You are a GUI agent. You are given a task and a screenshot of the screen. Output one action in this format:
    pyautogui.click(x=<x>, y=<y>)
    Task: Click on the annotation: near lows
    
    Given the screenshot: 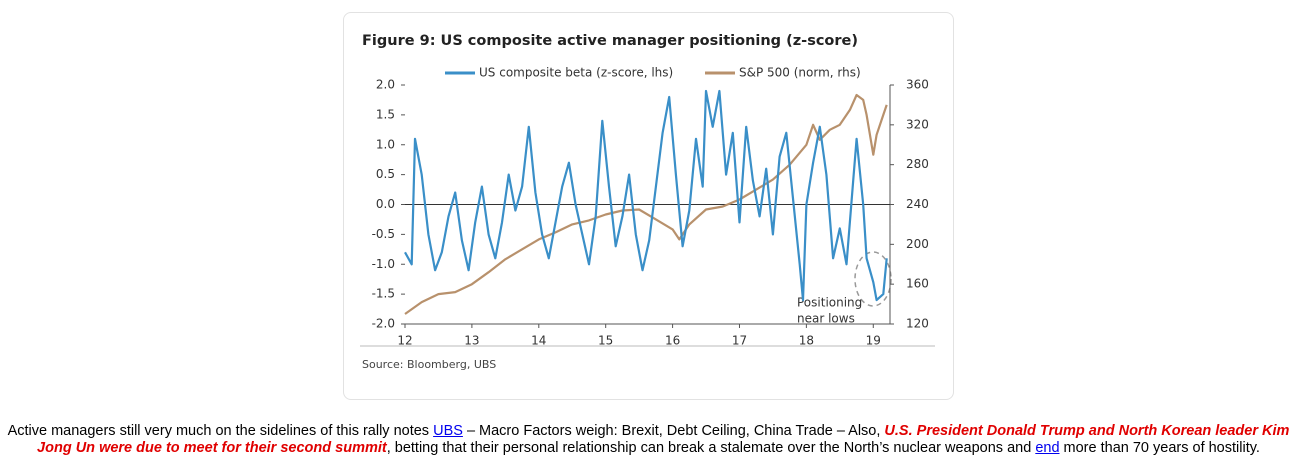 What is the action you would take?
    pyautogui.click(x=826, y=319)
    